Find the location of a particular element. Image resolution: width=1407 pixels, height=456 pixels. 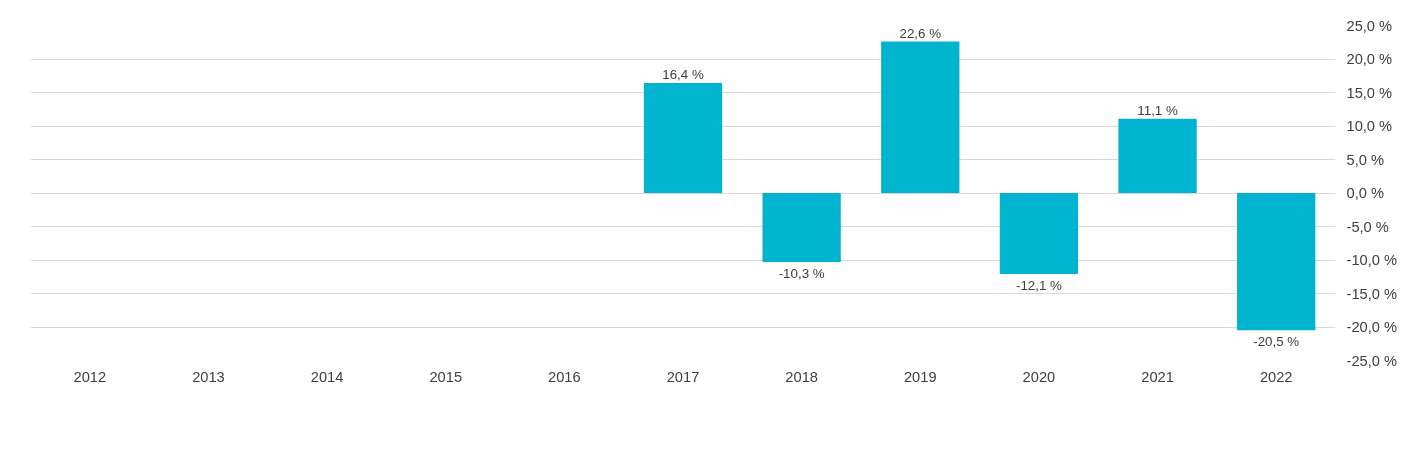

y-tick-label: -15,0 % is located at coordinates (1372, 293).